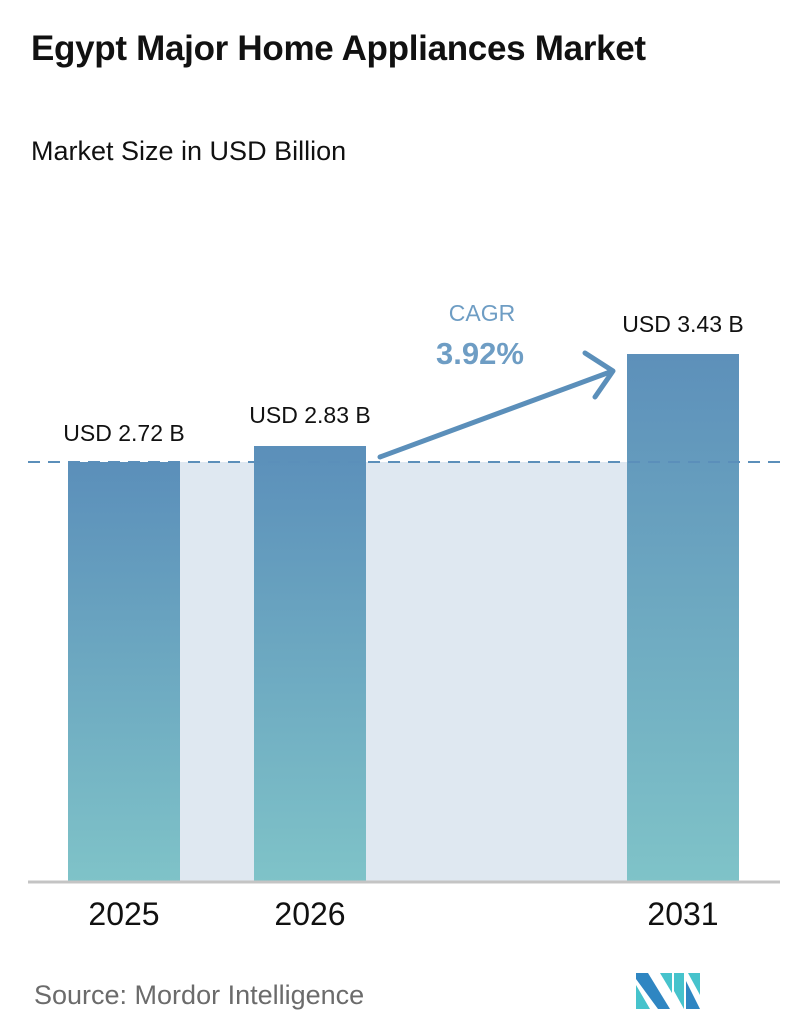  What do you see at coordinates (668, 991) in the screenshot?
I see `mordor-intelligence-logo-icon` at bounding box center [668, 991].